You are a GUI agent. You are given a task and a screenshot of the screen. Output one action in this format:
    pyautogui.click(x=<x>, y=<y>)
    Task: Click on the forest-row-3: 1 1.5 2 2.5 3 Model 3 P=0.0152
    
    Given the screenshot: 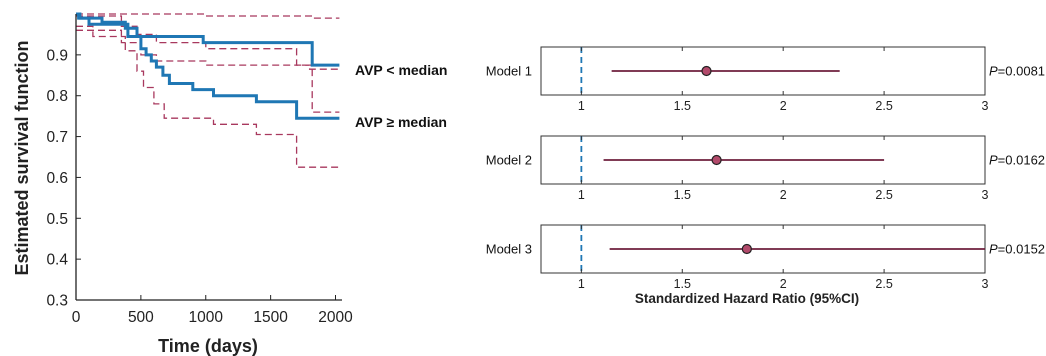 What is the action you would take?
    pyautogui.click(x=765, y=257)
    